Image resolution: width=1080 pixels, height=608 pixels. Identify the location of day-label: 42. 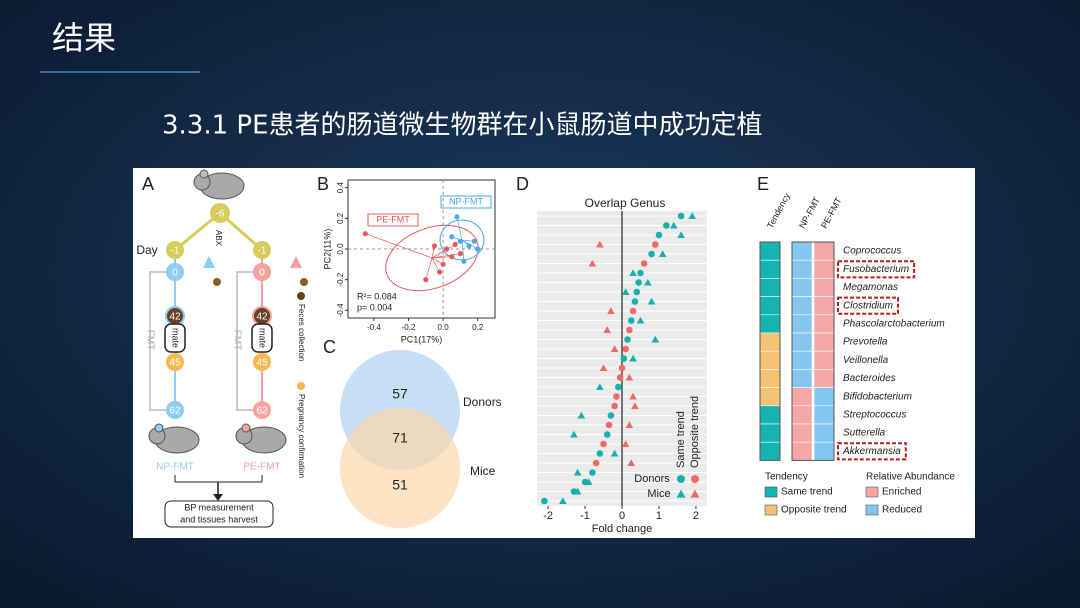
(262, 317).